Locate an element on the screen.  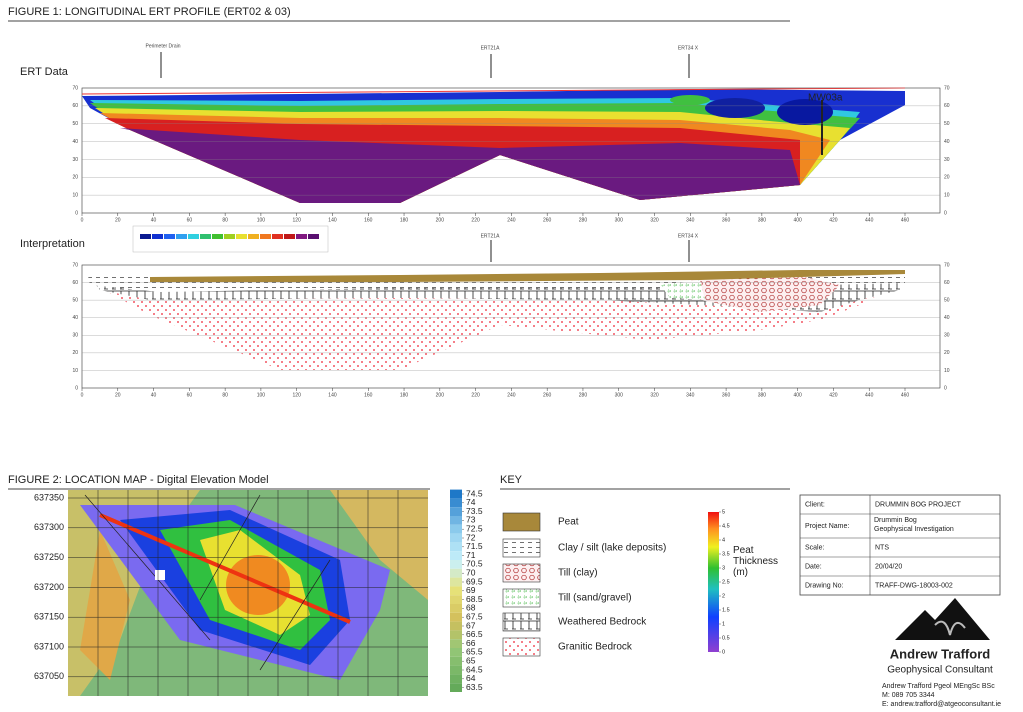
x-tick-label: 280 is located at coordinates (583, 220).